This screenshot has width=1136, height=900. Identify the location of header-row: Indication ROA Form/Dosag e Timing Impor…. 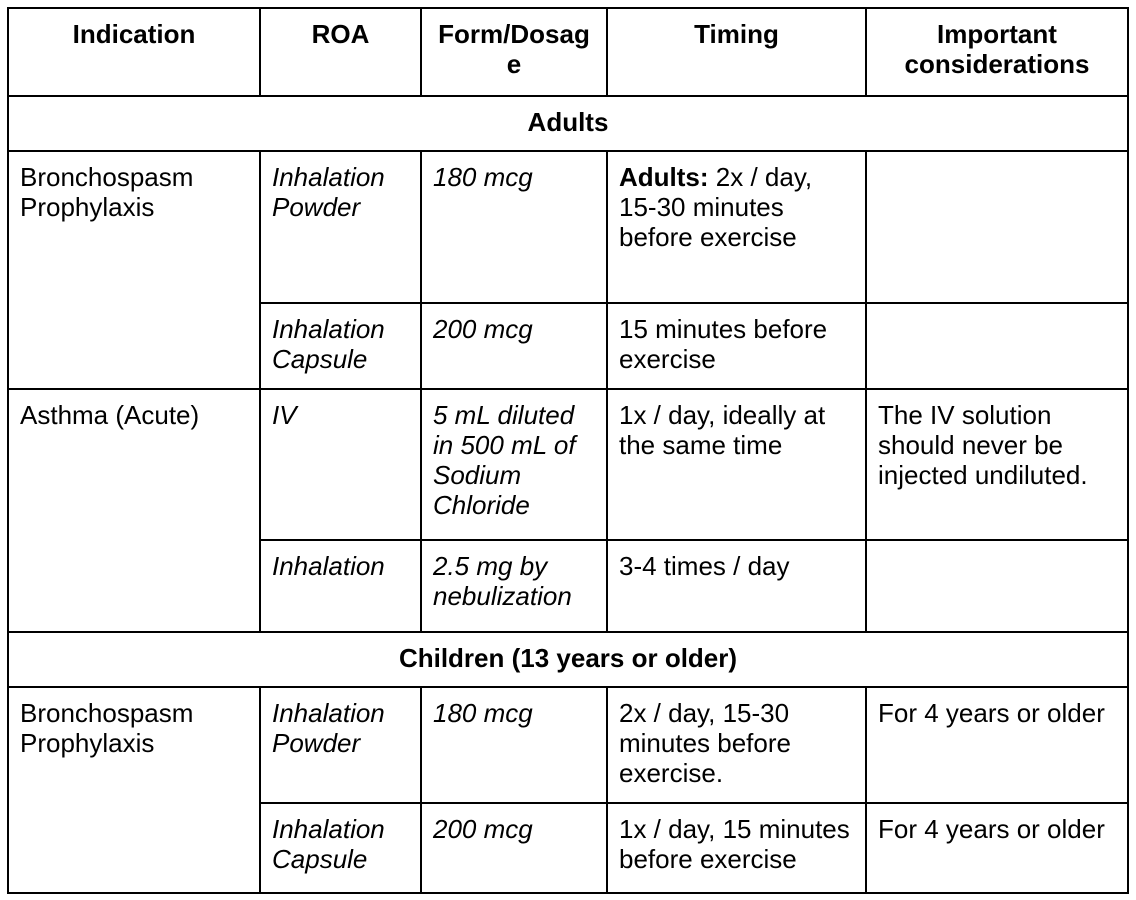
(568, 52).